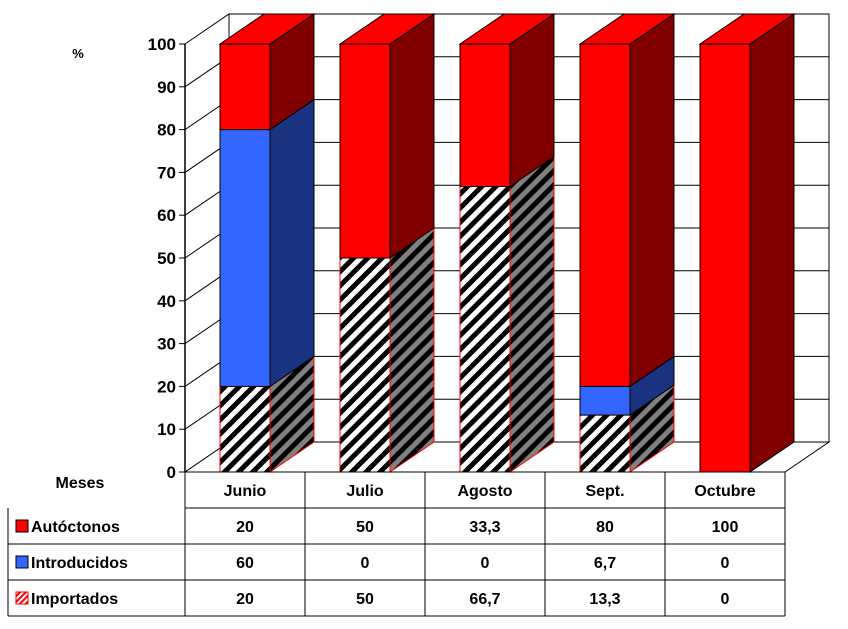 The image size is (848, 629). I want to click on y-tick-label: 50, so click(166, 258).